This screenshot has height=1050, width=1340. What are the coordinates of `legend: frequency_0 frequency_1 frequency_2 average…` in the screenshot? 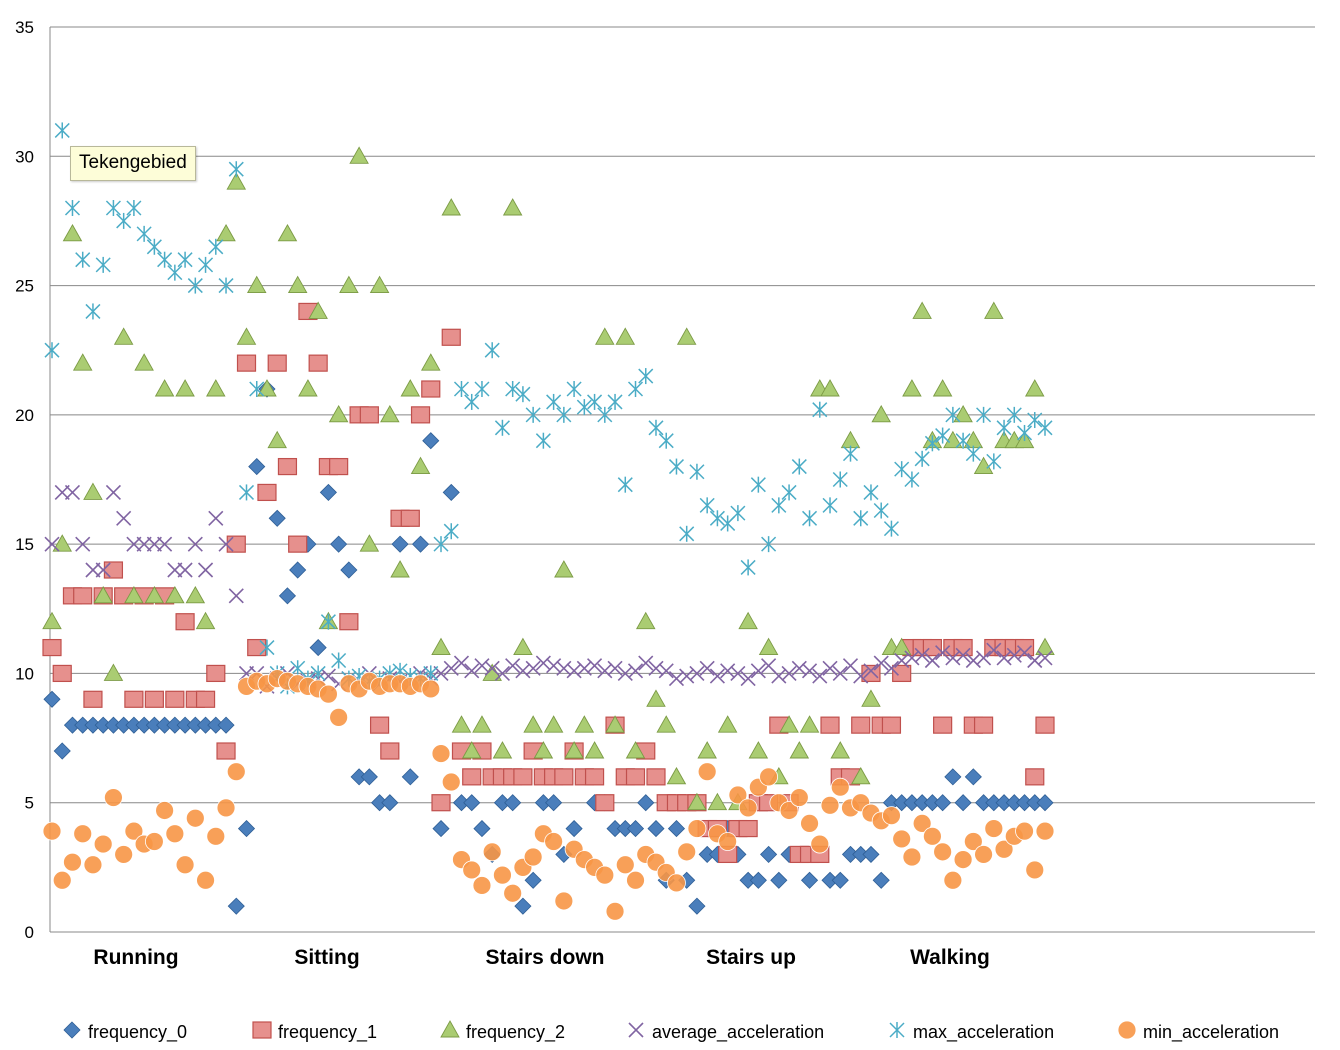 It's located at (671, 1031).